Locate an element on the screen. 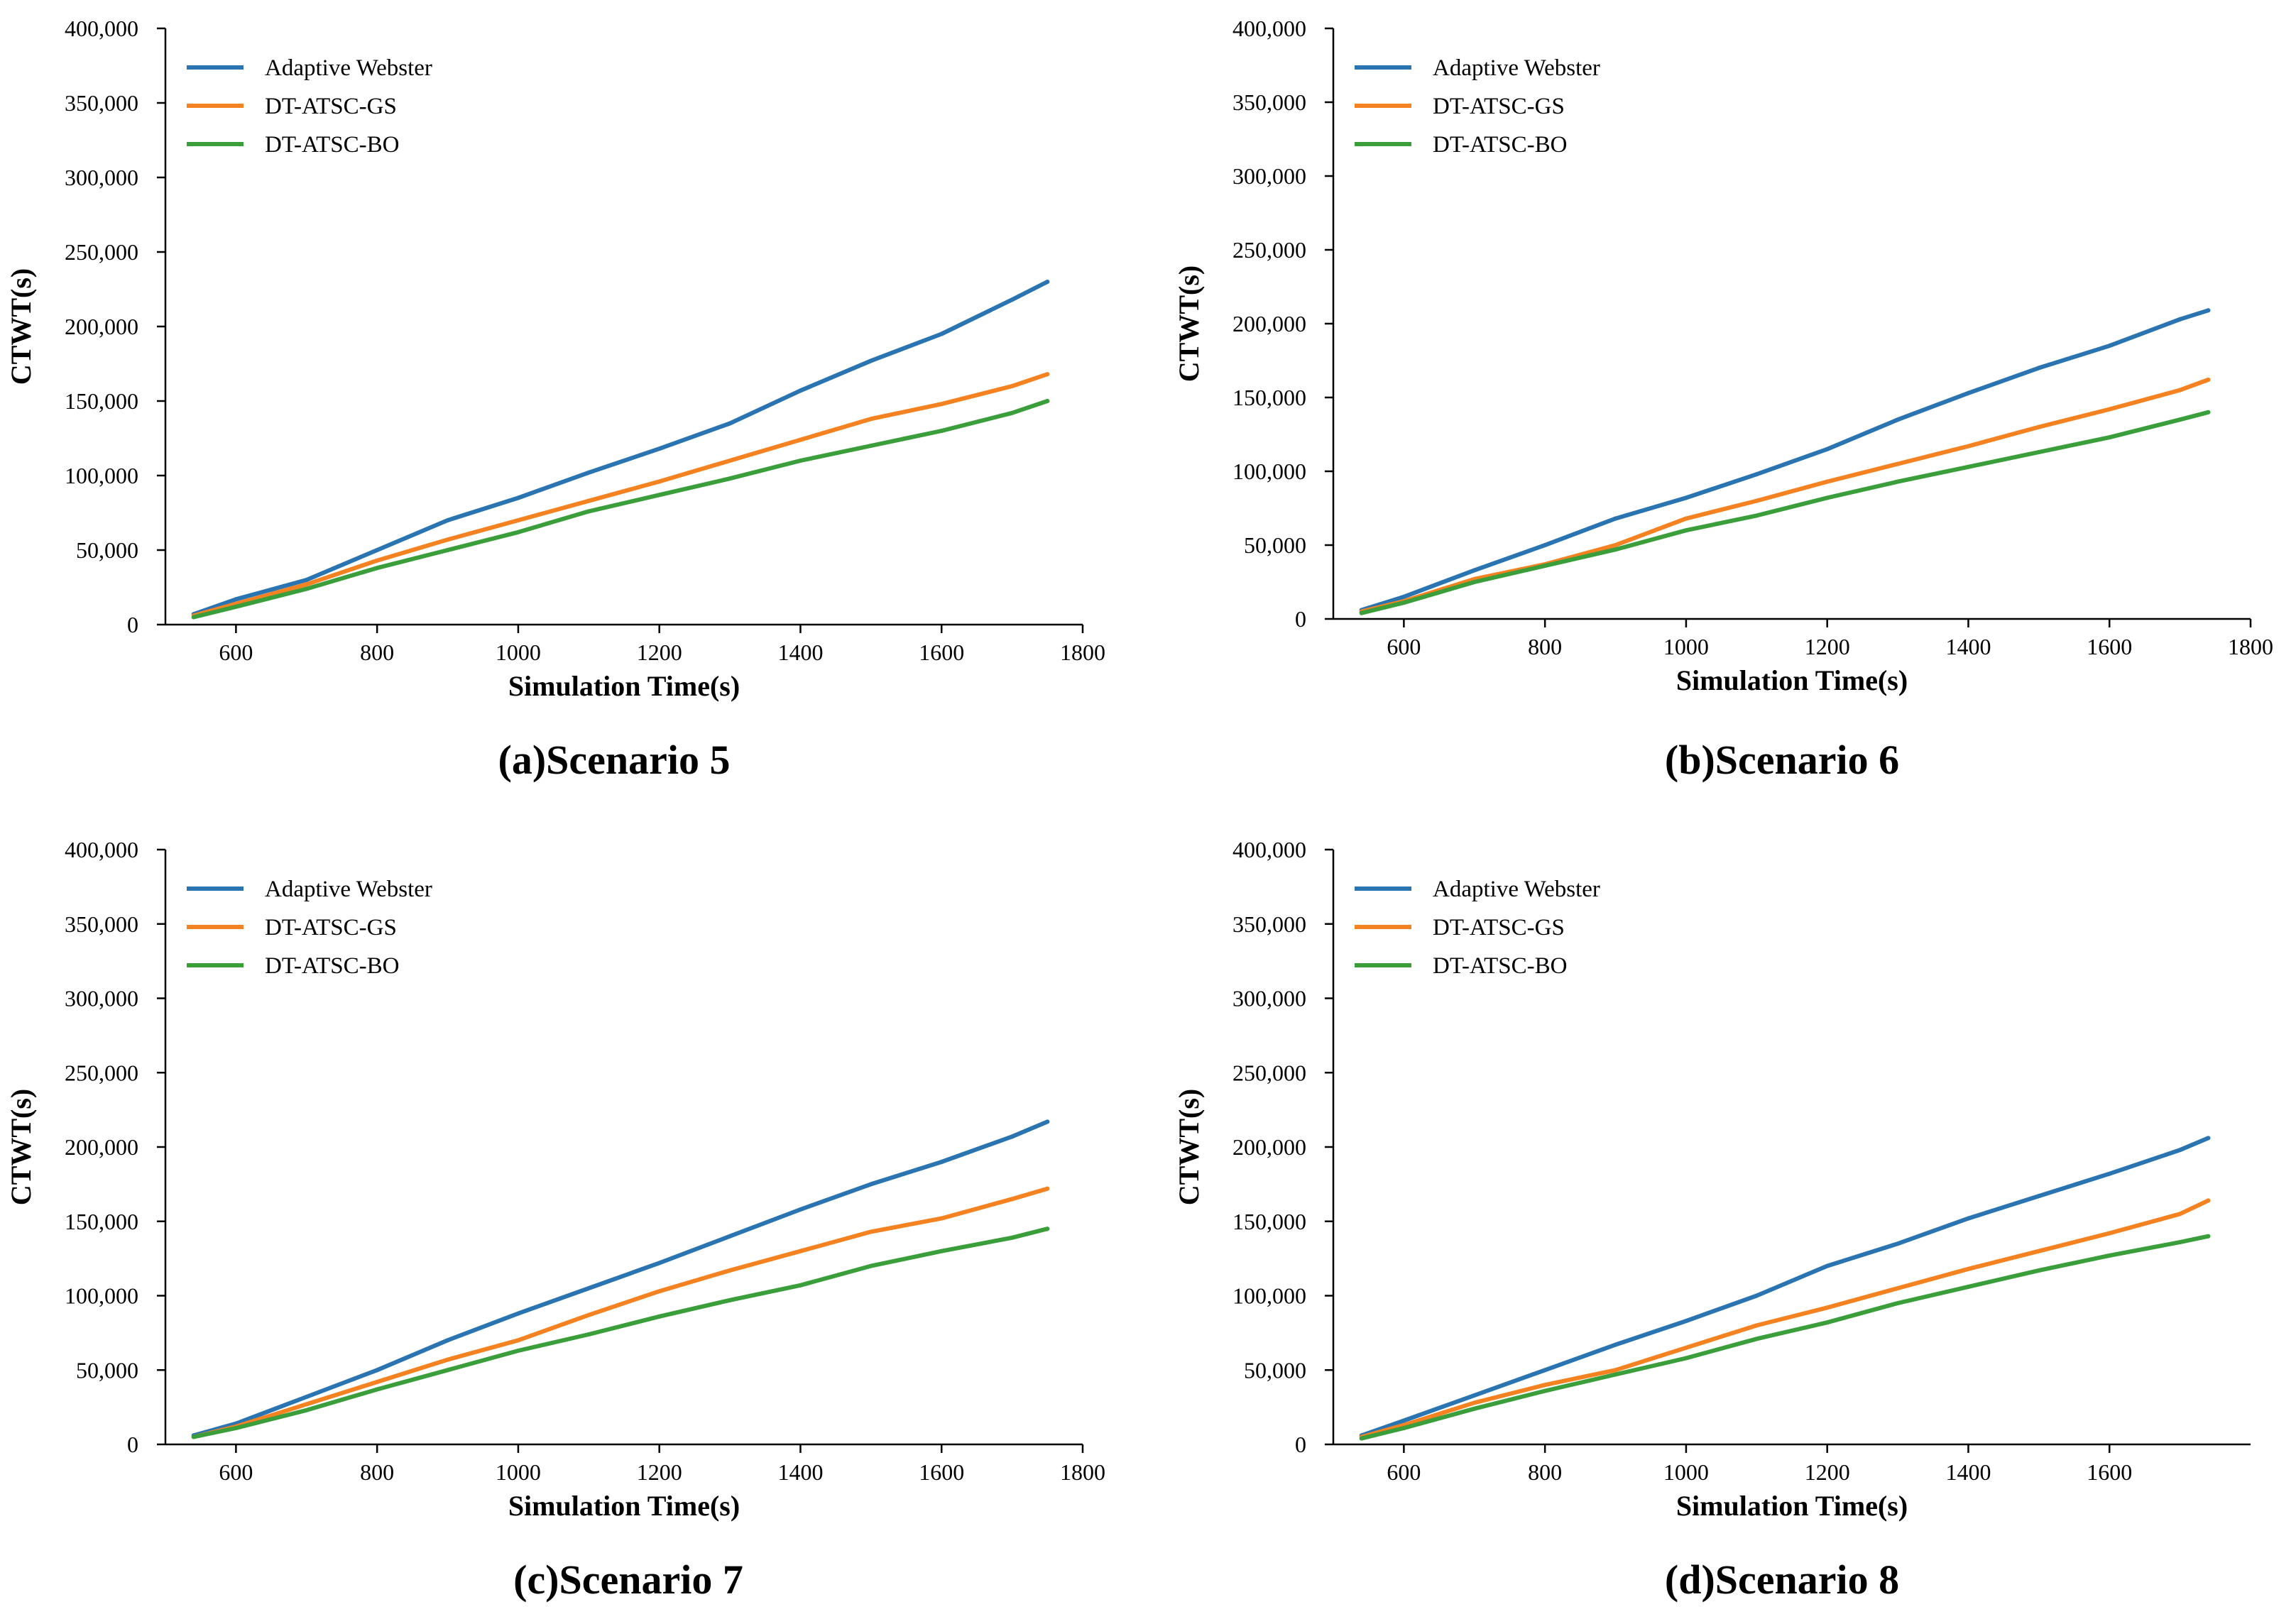 The image size is (2296, 1619). series-line-dt-atsc-gs is located at coordinates (620, 1312).